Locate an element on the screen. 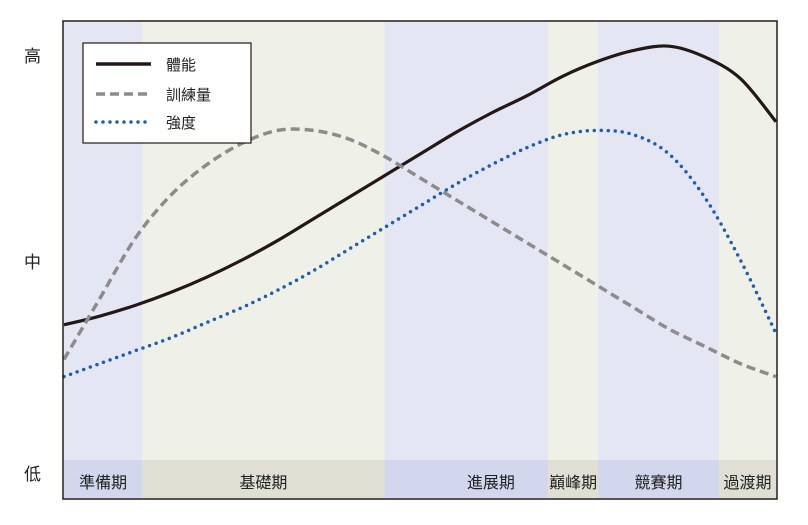 The height and width of the screenshot is (525, 808). phase-label-prep: 準備期 is located at coordinates (103, 482).